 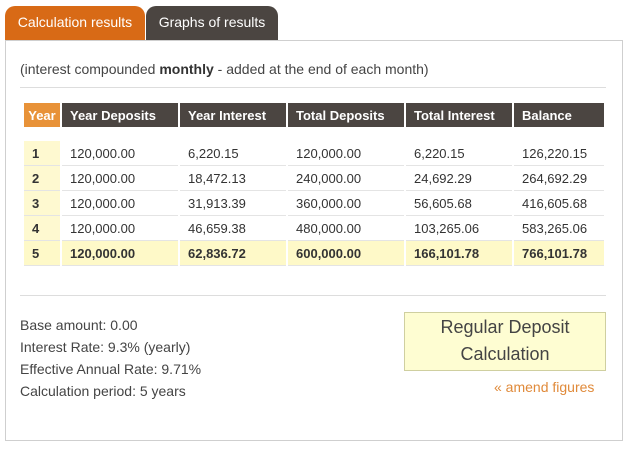 I want to click on header-balance: Balance, so click(x=559, y=115).